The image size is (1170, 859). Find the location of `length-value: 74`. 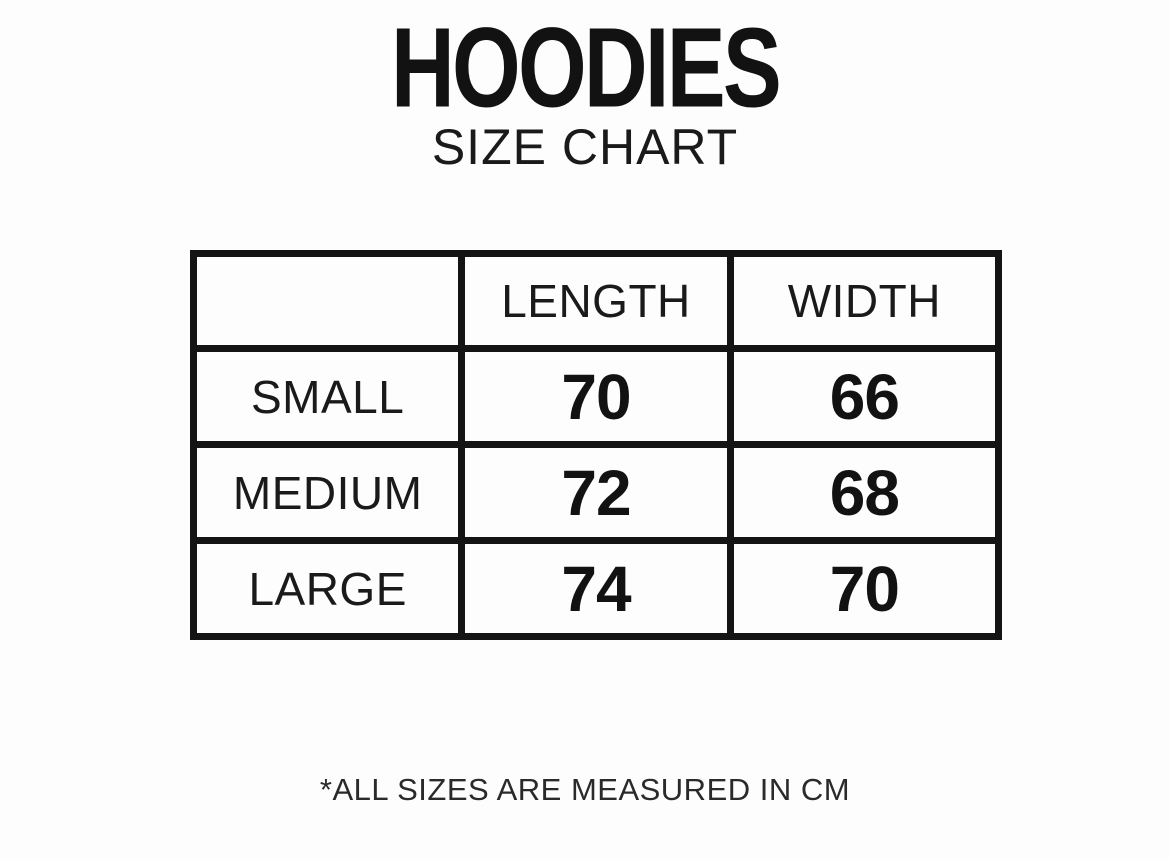

length-value: 74 is located at coordinates (596, 588).